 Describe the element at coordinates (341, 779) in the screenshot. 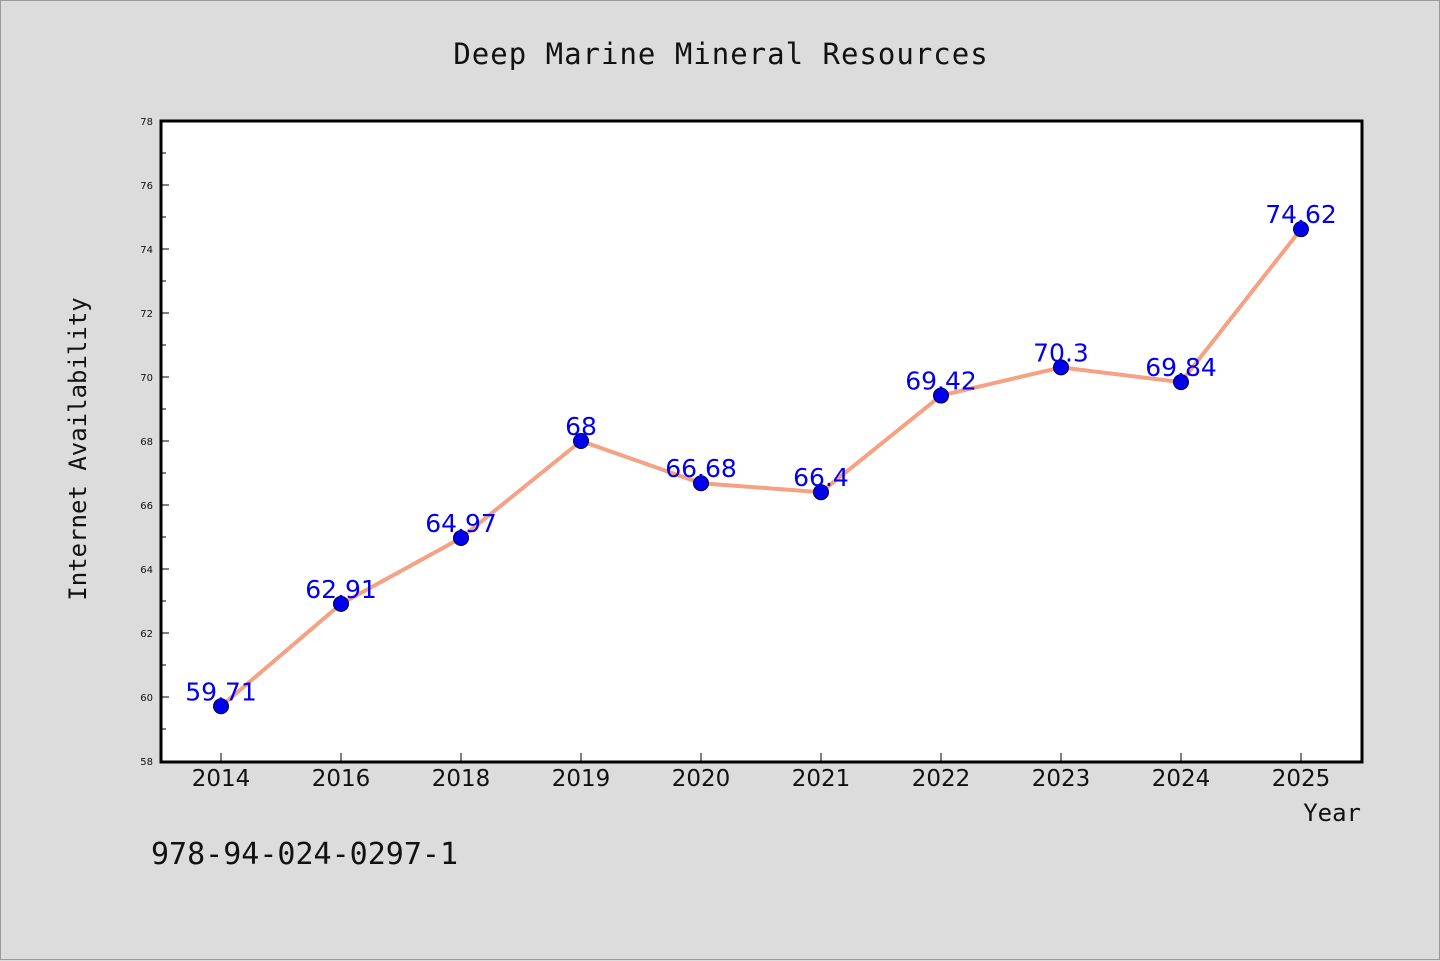

I see `x-tick-label: 2016` at that location.